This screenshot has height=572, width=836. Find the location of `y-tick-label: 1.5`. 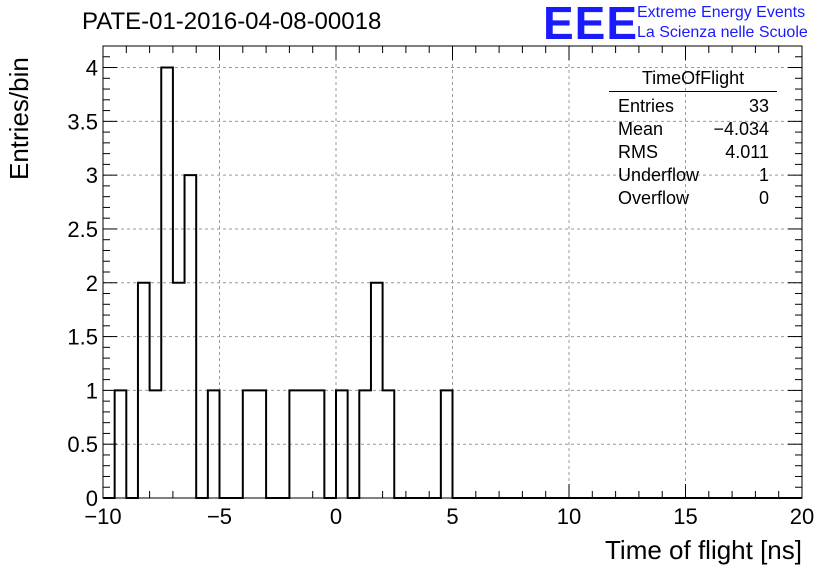

y-tick-label: 1.5 is located at coordinates (82, 337).